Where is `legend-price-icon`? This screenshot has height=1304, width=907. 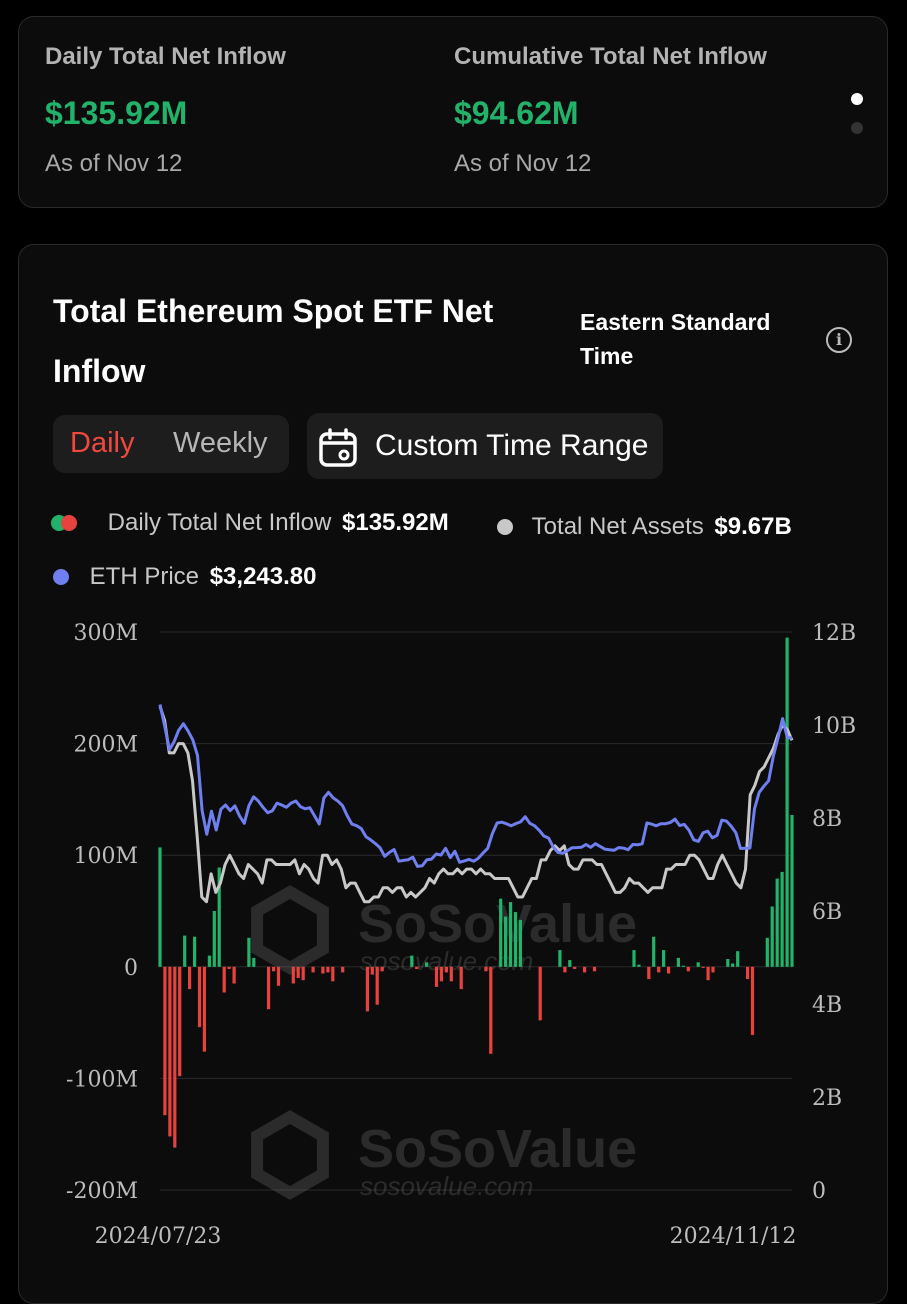 legend-price-icon is located at coordinates (61, 577).